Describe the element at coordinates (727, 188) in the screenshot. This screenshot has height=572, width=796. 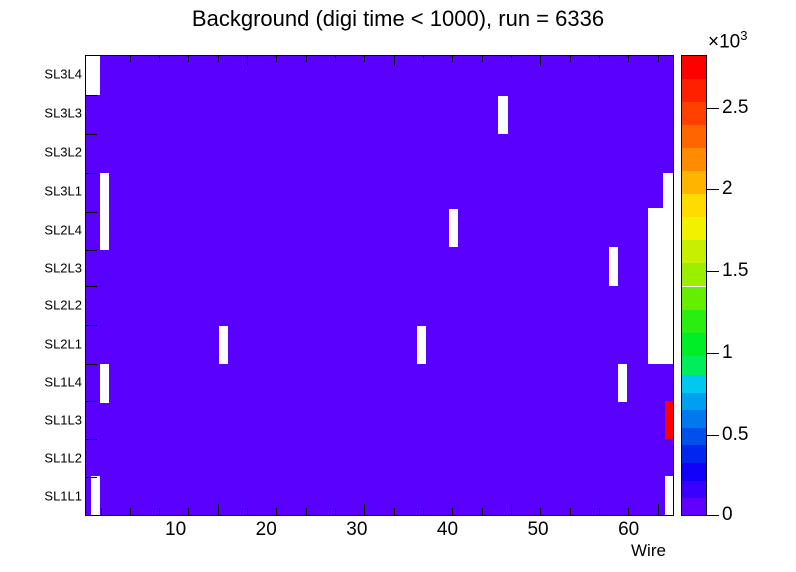
I see `palette-tick-label: 2` at that location.